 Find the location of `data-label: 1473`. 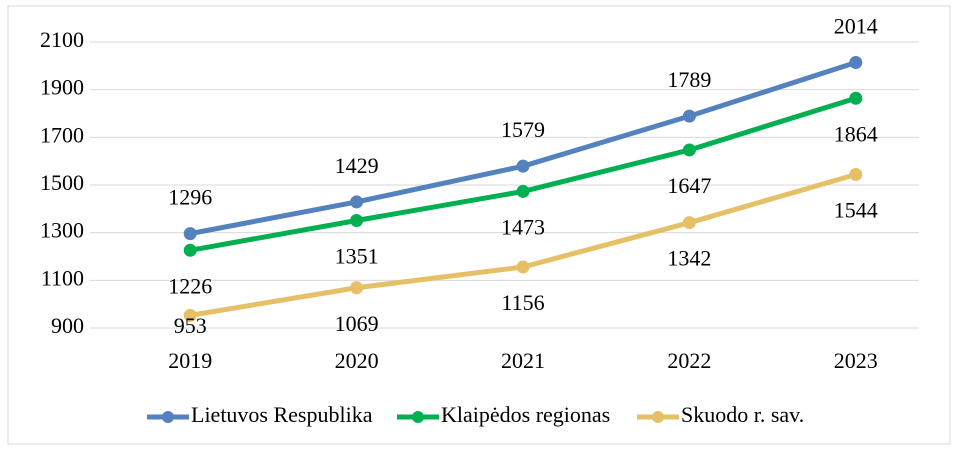

data-label: 1473 is located at coordinates (523, 226).